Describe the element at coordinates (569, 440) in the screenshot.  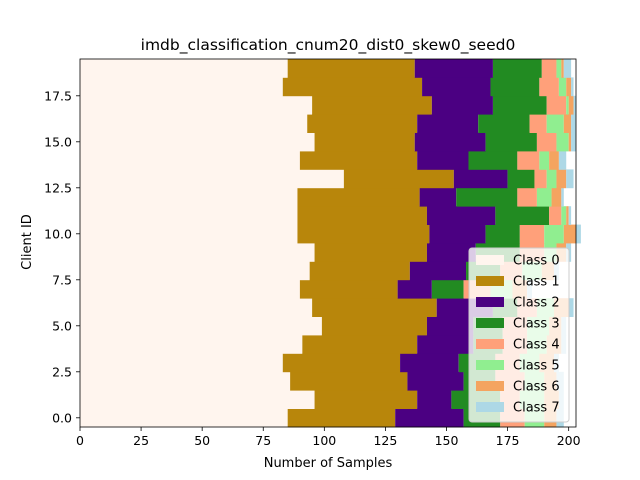
I see `x-tick-label: 200` at that location.